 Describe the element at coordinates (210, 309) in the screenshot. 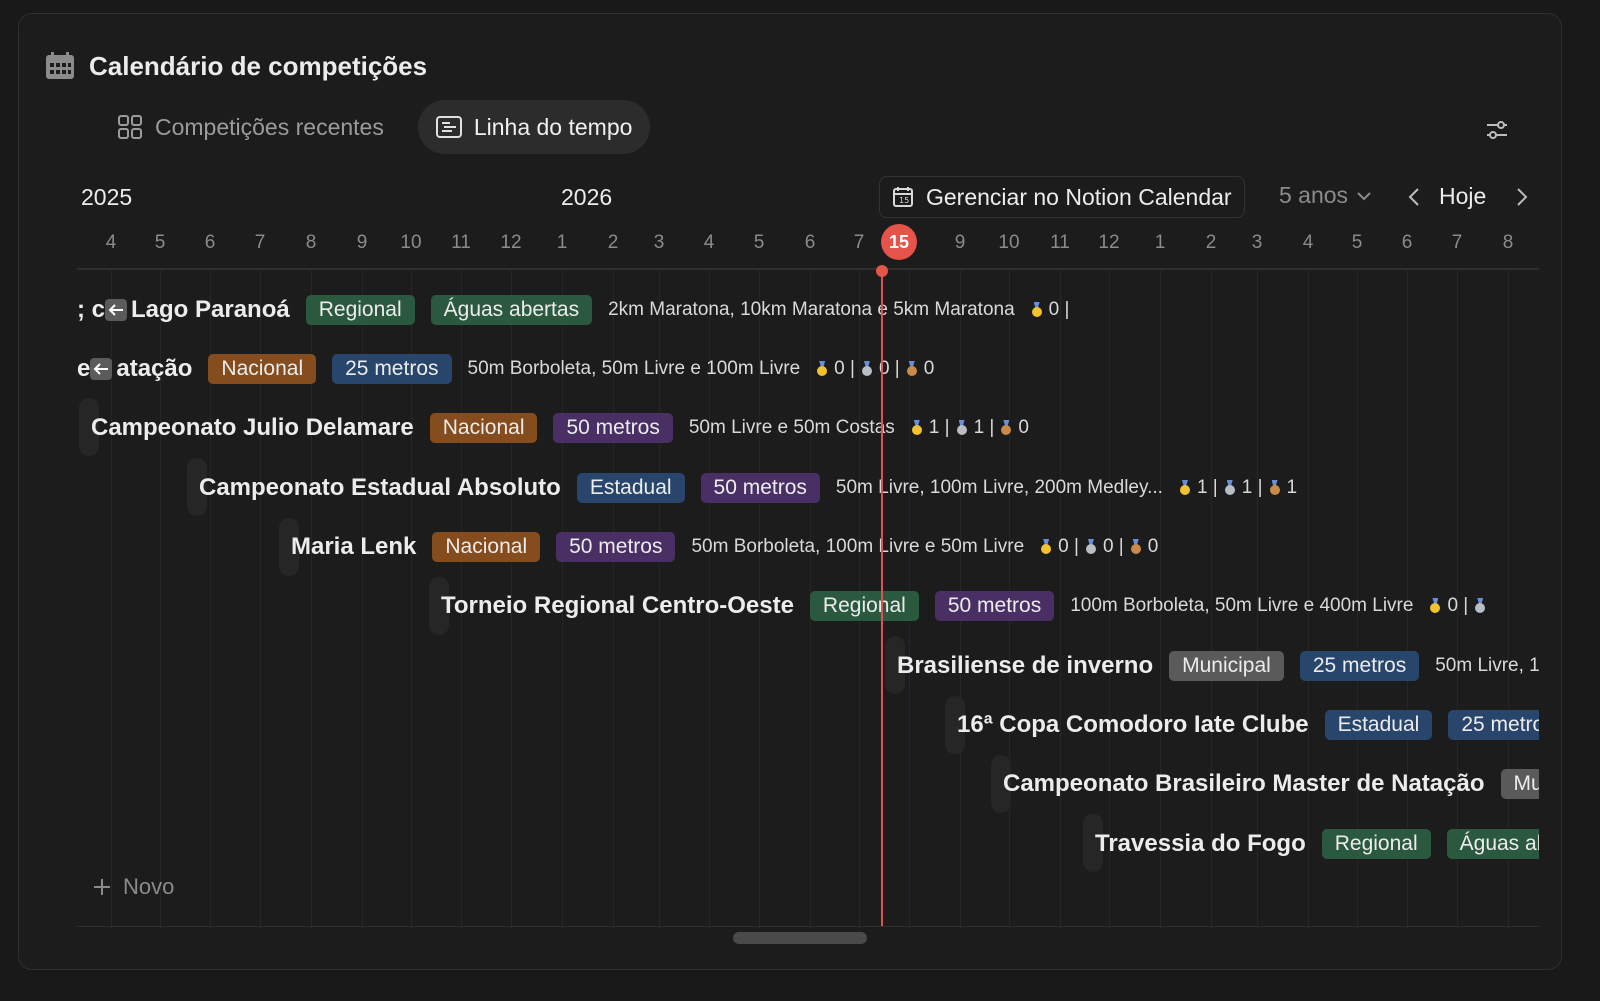

I see `row-title: Lago Paranoá` at that location.